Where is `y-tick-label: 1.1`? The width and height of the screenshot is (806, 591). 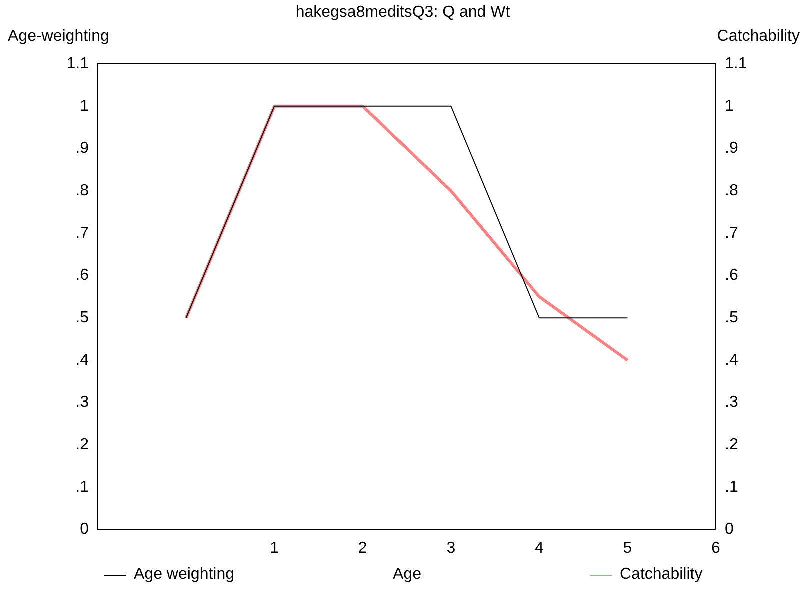
y-tick-label: 1.1 is located at coordinates (78, 63).